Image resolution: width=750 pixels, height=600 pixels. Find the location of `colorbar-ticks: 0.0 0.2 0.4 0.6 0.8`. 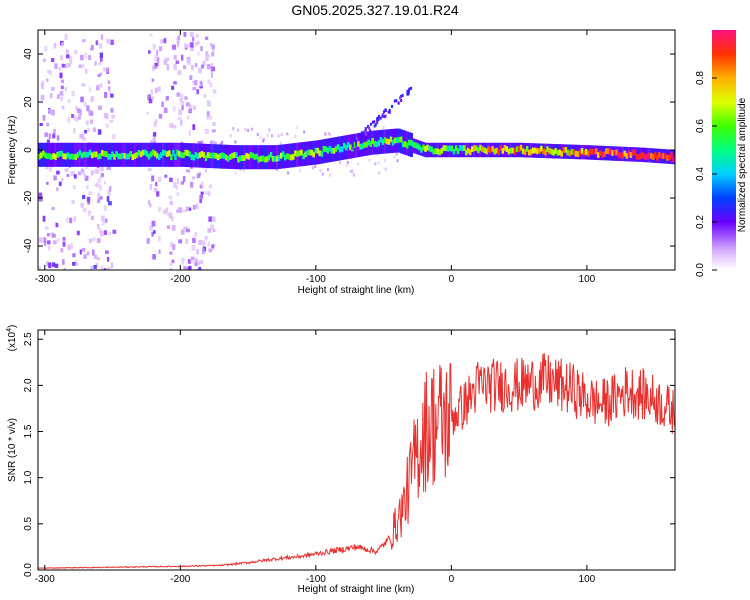

colorbar-ticks: 0.0 0.2 0.4 0.6 0.8 is located at coordinates (706, 174).